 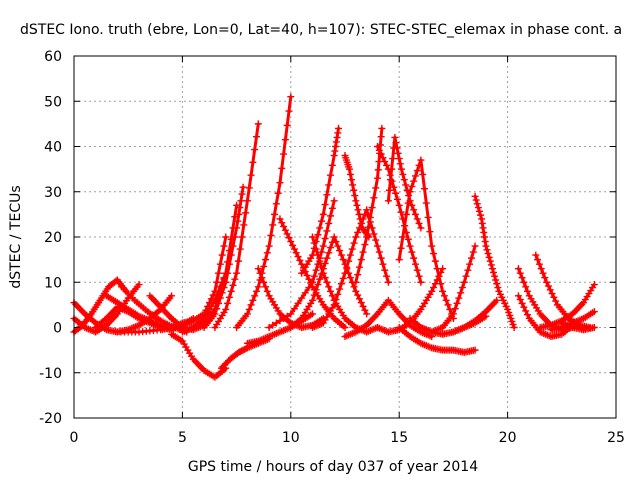 I want to click on x-tick-label: 10, so click(x=291, y=438).